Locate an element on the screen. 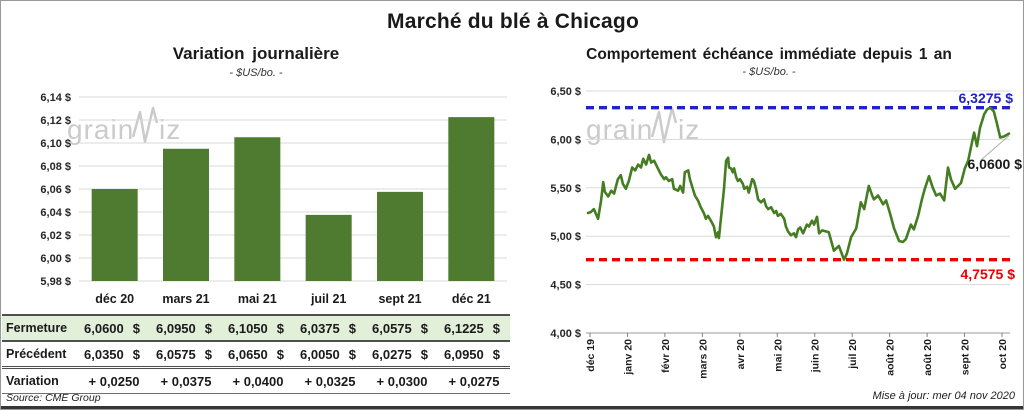 This screenshot has width=1024, height=410. table-cell: 6,0050 $ is located at coordinates (330, 354).